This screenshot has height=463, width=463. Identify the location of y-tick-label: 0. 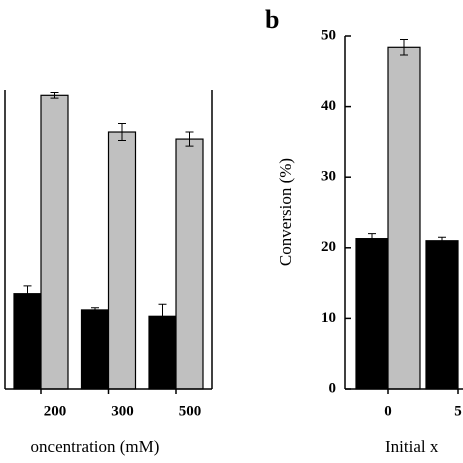
(333, 388).